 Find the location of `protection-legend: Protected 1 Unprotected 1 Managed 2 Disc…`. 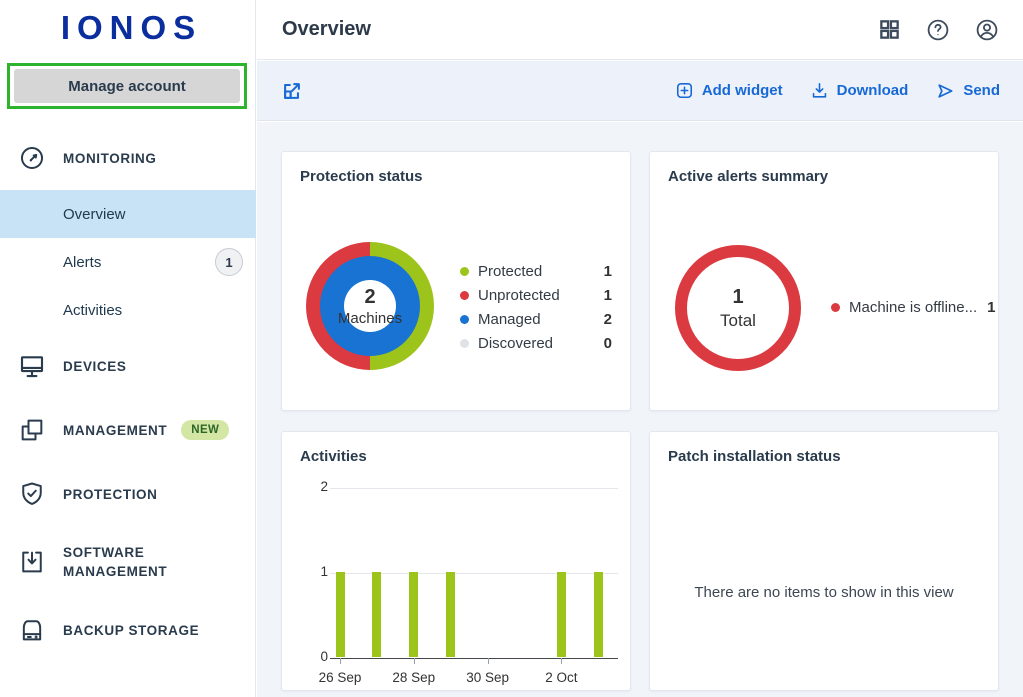

protection-legend: Protected 1 Unprotected 1 Managed 2 Disc… is located at coordinates (536, 307).